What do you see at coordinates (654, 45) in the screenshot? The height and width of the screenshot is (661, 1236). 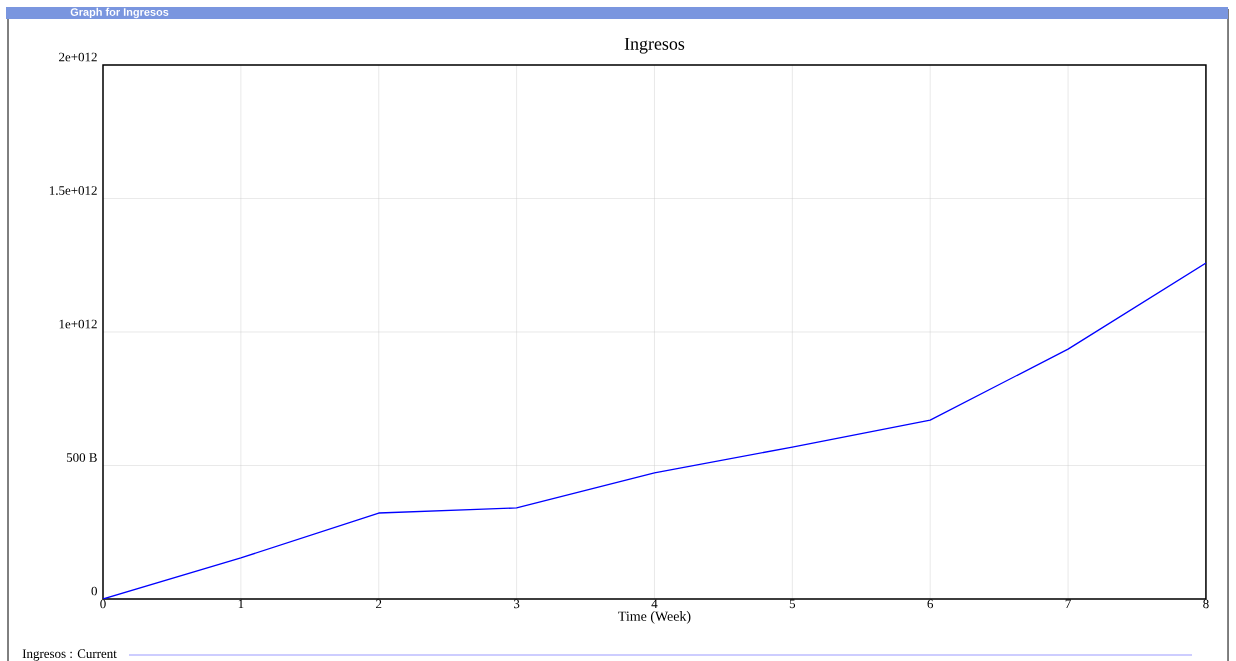 I see `chart-title: Ingresos` at bounding box center [654, 45].